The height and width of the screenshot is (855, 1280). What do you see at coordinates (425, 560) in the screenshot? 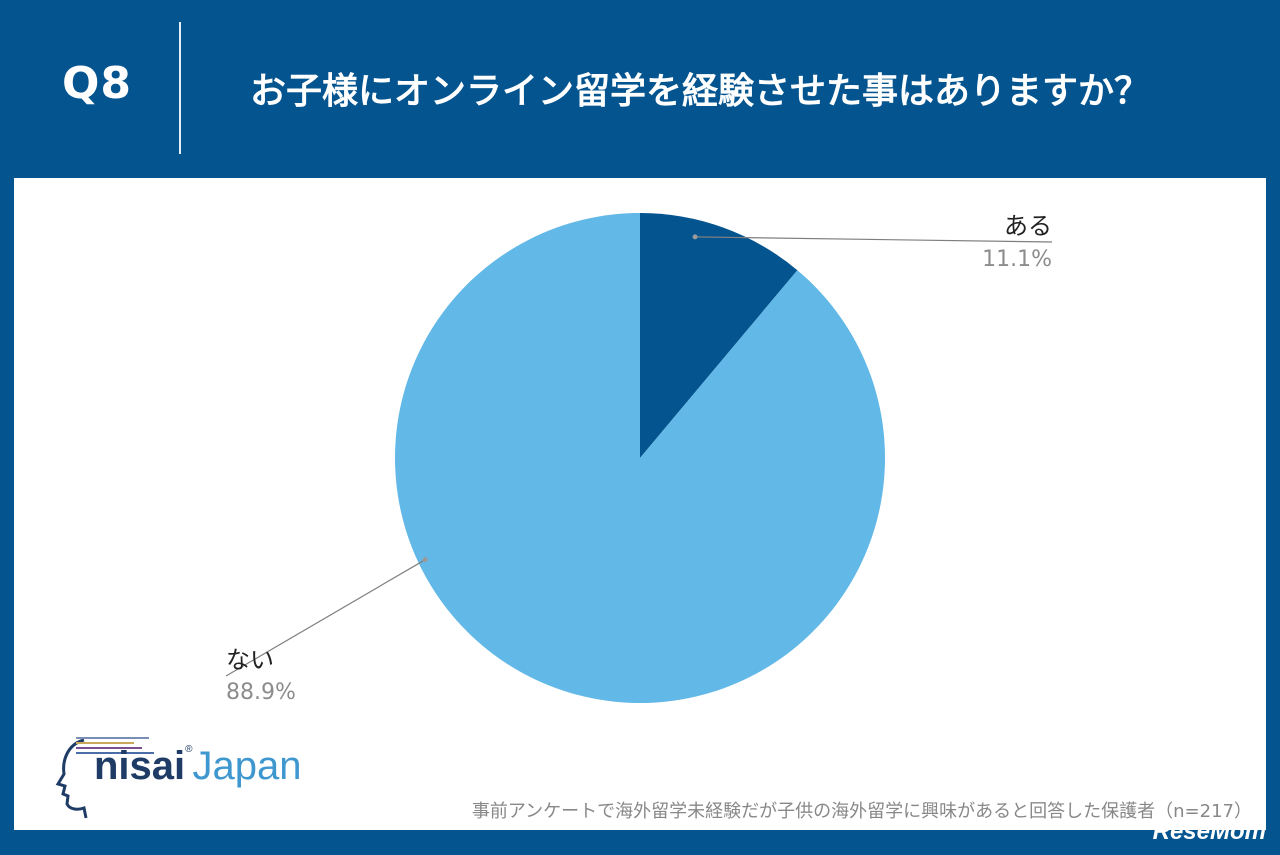
I see `leader-dot-nai` at bounding box center [425, 560].